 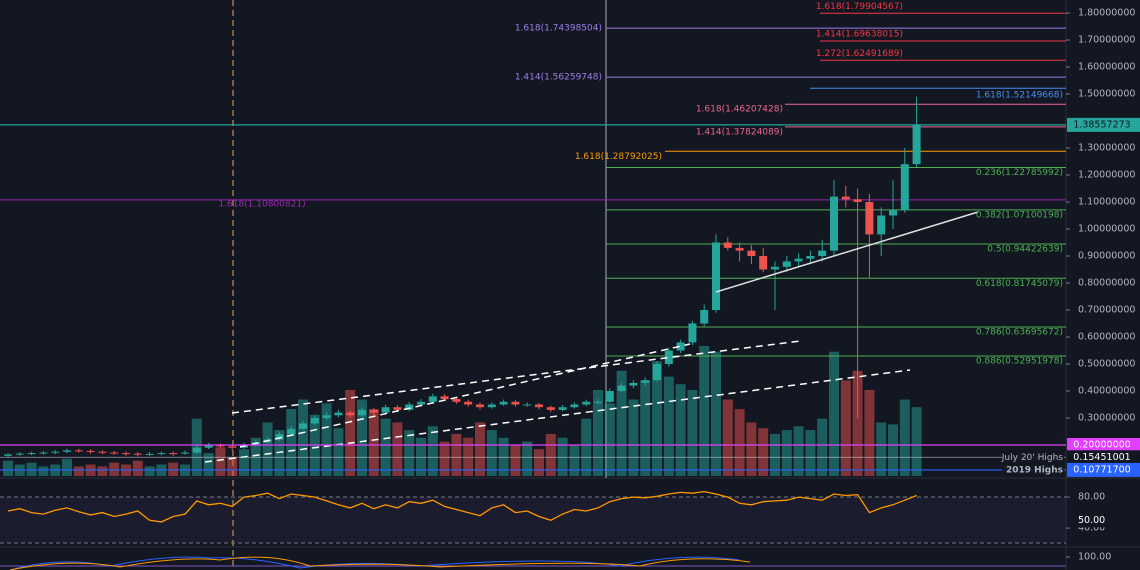 I want to click on y-tick-label: 0.50000000, so click(x=1106, y=364).